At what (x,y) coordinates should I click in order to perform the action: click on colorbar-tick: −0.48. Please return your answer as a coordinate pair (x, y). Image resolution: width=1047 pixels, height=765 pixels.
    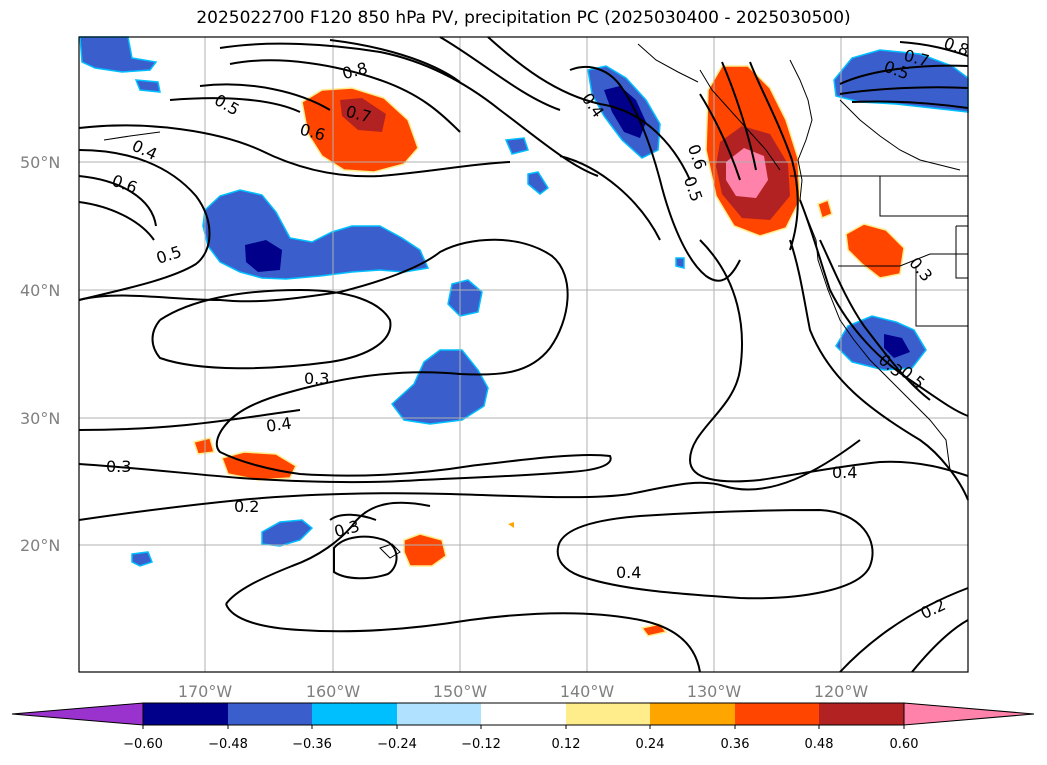
    Looking at the image, I should click on (228, 744).